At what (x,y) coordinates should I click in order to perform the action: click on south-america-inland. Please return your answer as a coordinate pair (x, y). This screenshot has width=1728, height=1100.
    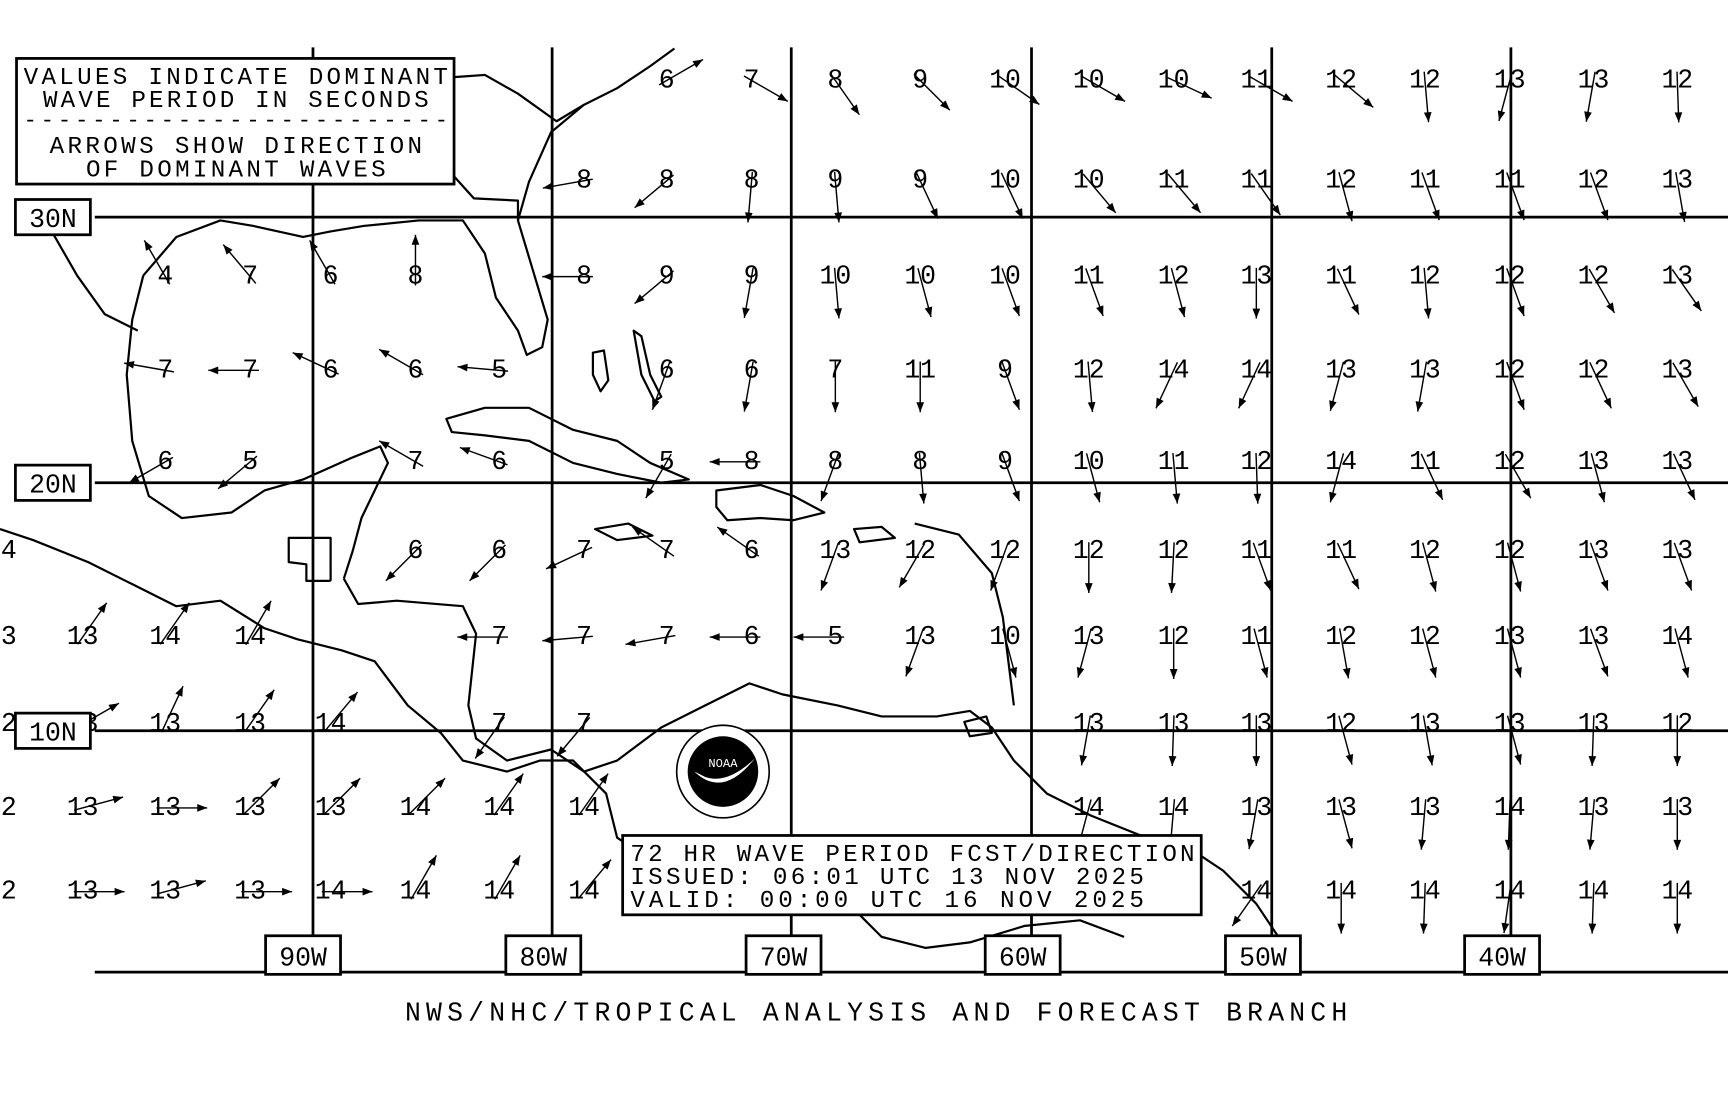
    Looking at the image, I should click on (991, 931).